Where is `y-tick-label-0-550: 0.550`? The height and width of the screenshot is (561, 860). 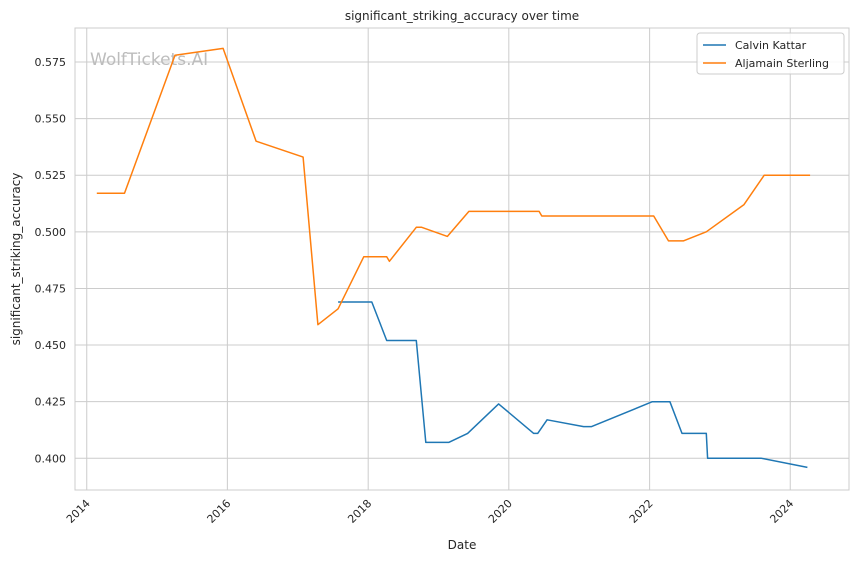
y-tick-label-0-550: 0.550 is located at coordinates (51, 119).